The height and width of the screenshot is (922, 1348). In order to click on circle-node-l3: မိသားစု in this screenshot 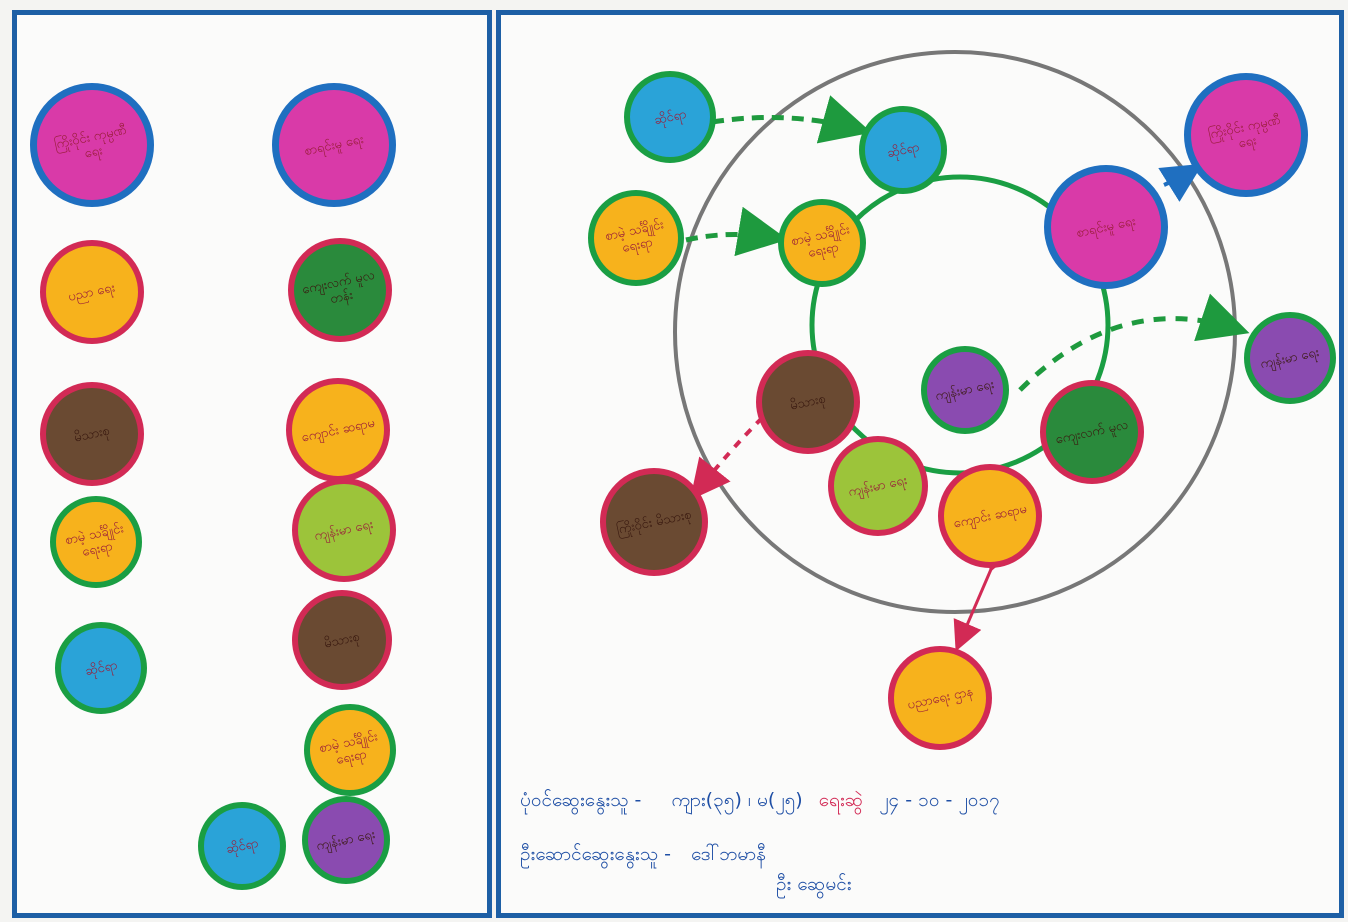, I will do `click(92, 434)`.